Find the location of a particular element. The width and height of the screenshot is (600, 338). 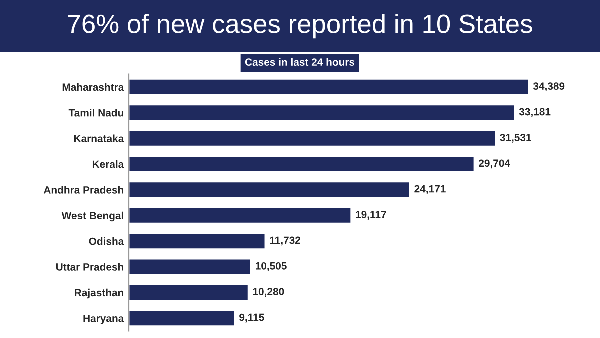

data-label: 9,115 is located at coordinates (252, 318).